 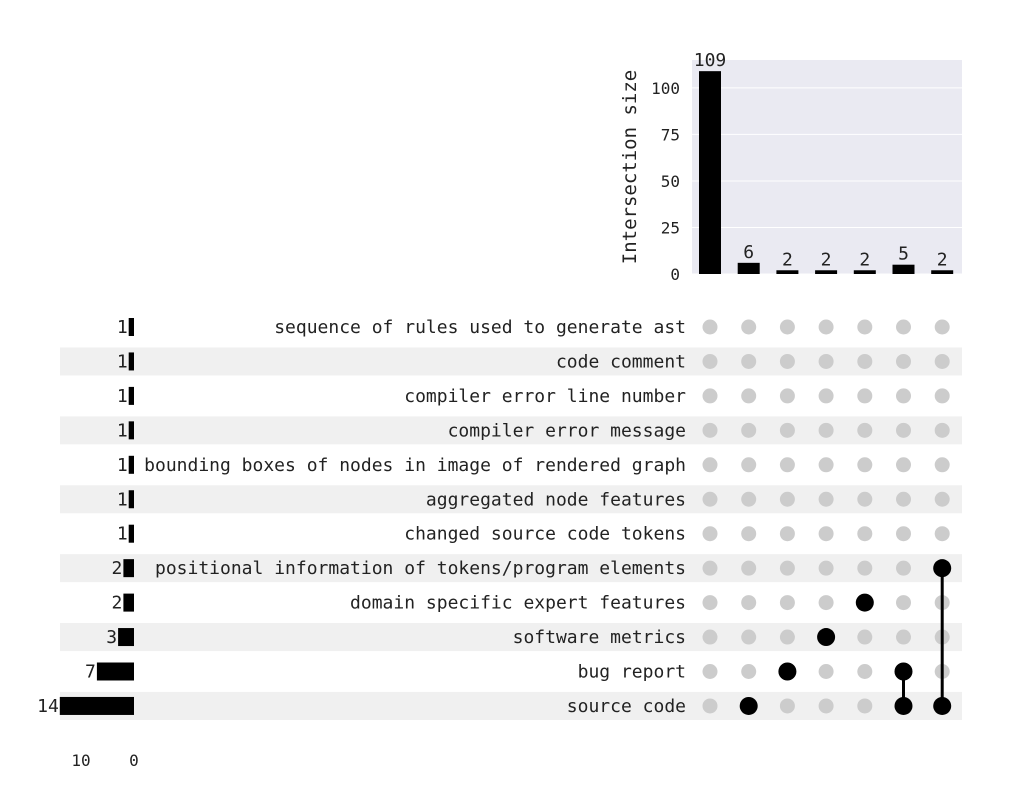 I want to click on set-name-label: software metrics, so click(x=599, y=637).